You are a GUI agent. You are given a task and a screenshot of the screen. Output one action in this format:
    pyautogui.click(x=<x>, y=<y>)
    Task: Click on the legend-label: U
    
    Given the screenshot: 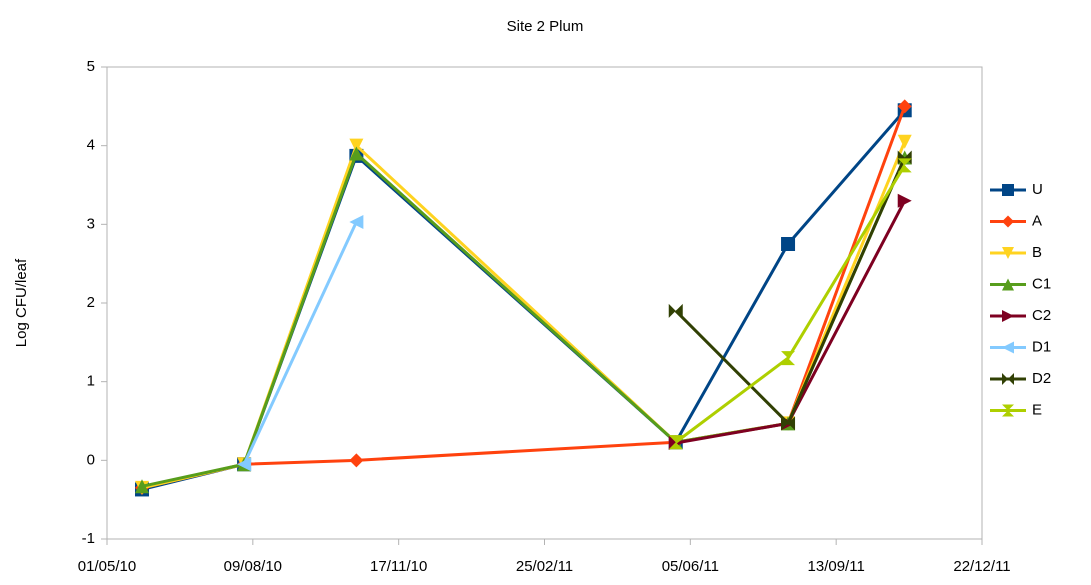 What is the action you would take?
    pyautogui.click(x=1037, y=189)
    